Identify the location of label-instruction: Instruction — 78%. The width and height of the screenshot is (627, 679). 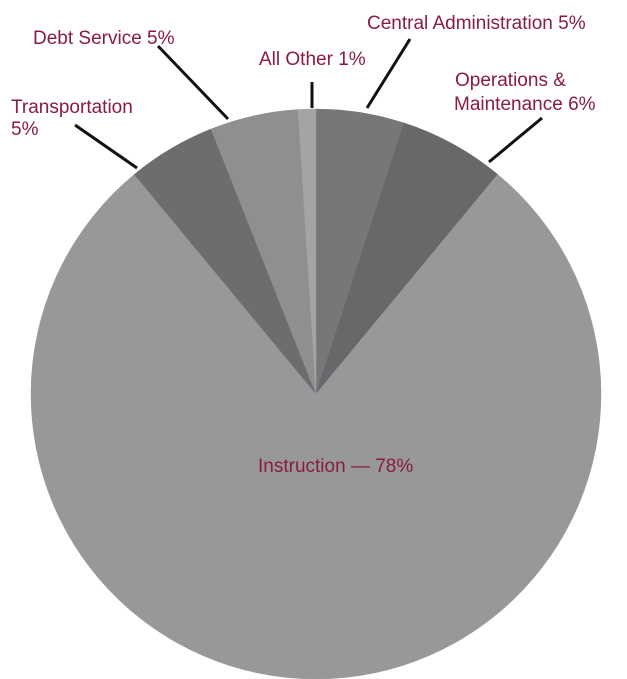
(335, 466).